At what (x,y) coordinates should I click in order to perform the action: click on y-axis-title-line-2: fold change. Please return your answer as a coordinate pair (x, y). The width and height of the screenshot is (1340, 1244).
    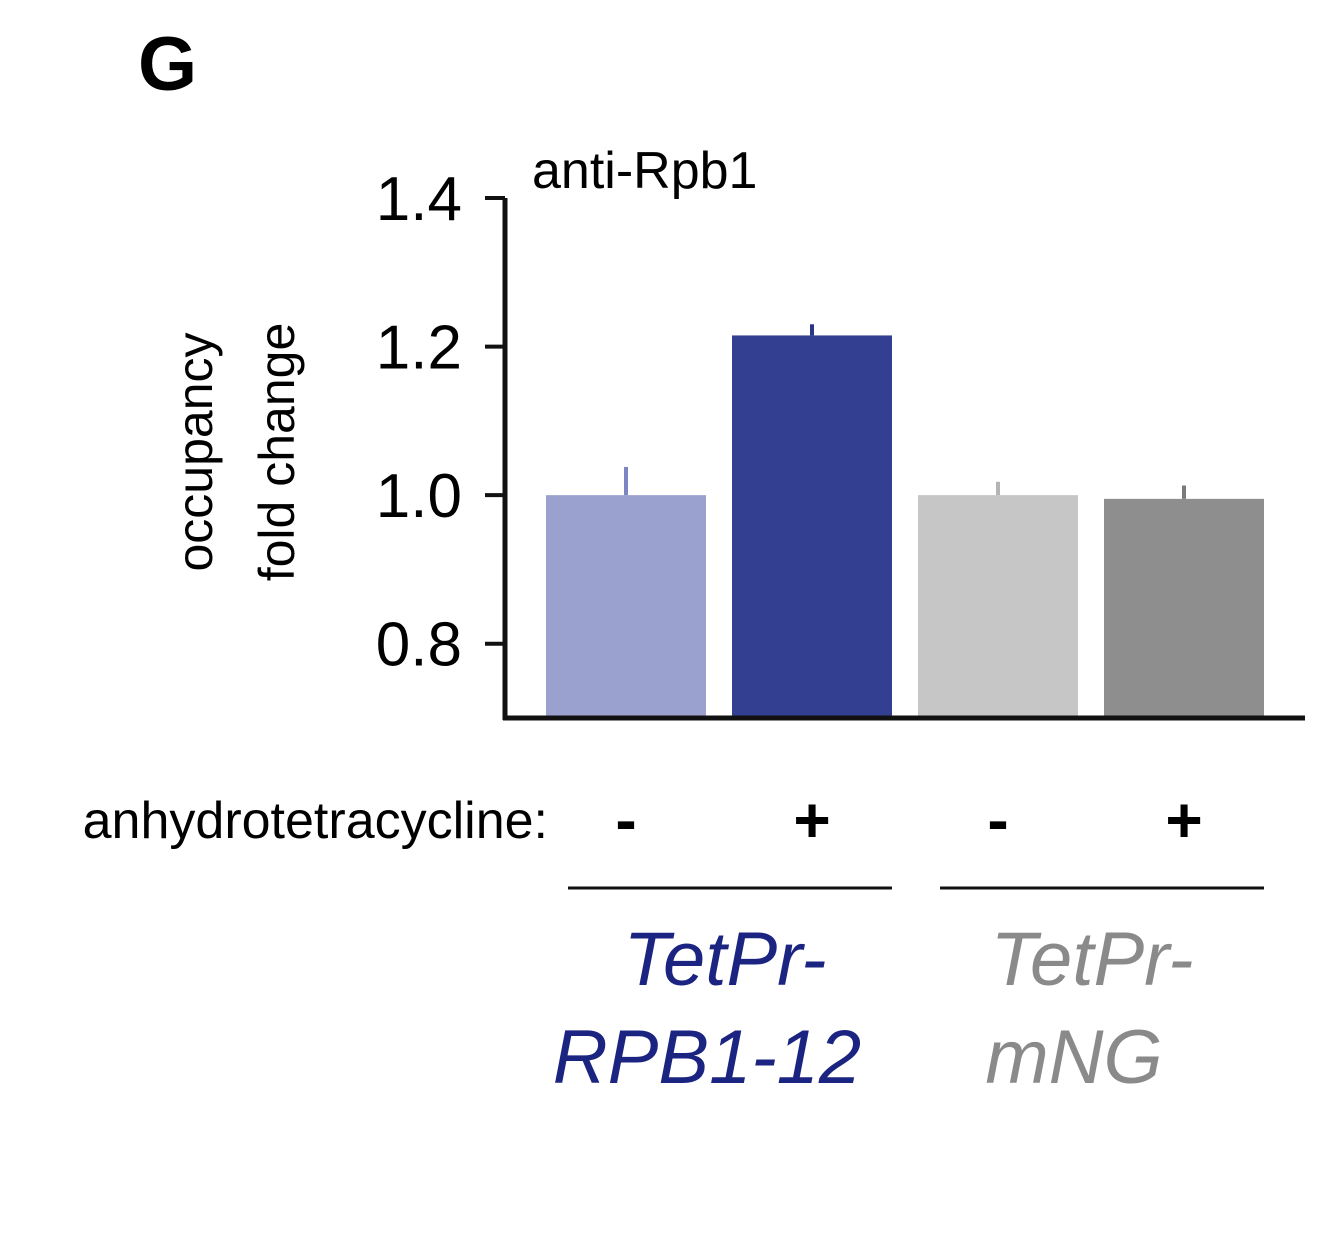
    Looking at the image, I should click on (277, 452).